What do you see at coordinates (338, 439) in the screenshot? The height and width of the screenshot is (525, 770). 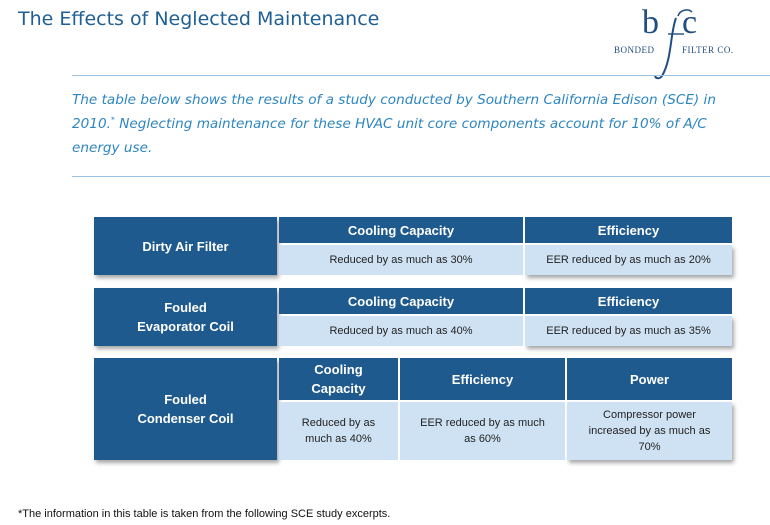 I see `value-line2: much as 40%` at bounding box center [338, 439].